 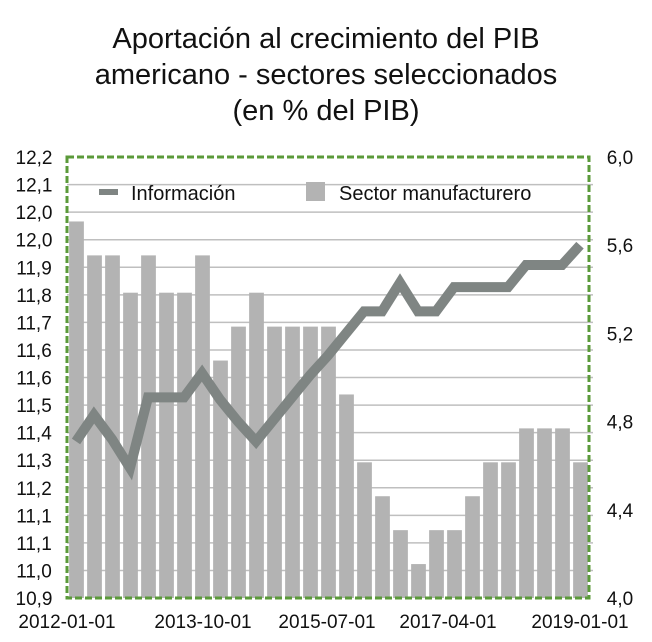 What do you see at coordinates (34, 489) in the screenshot?
I see `left-tick-label: 11,2` at bounding box center [34, 489].